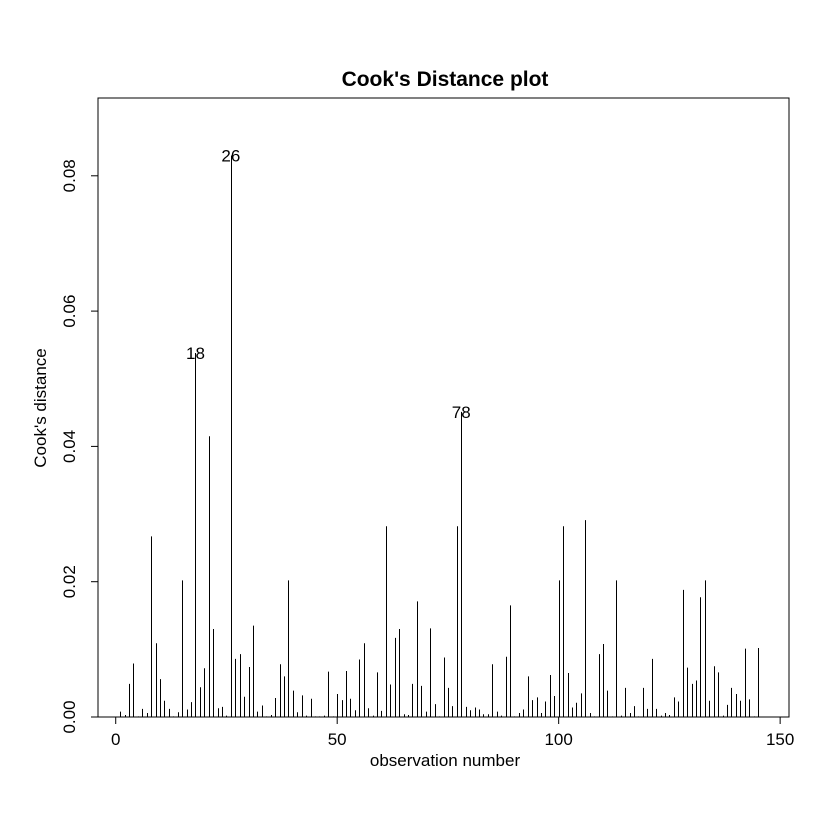 This screenshot has width=840, height=840. What do you see at coordinates (230, 156) in the screenshot?
I see `point-label-26: 26` at bounding box center [230, 156].